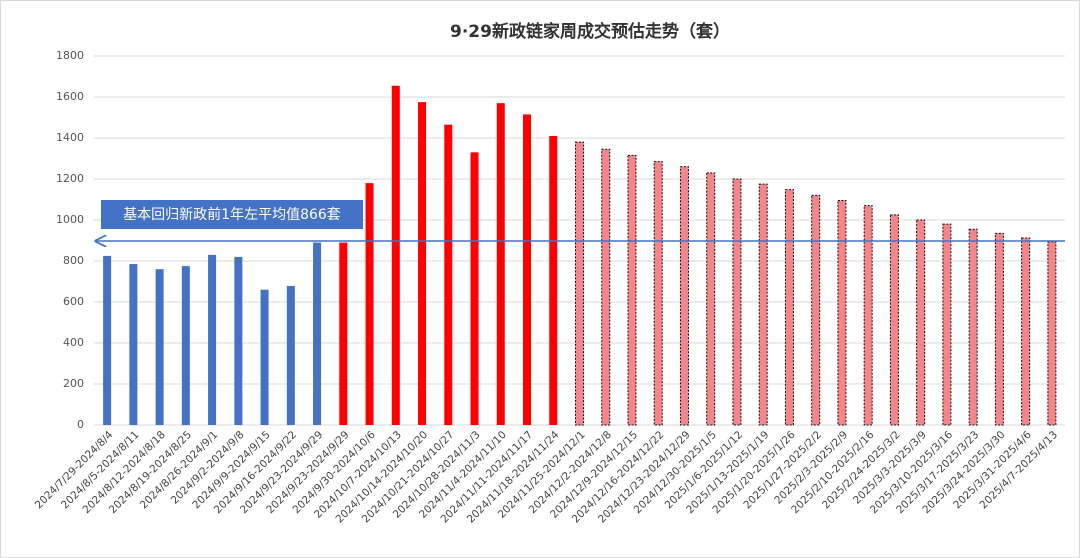 The height and width of the screenshot is (558, 1080). Describe the element at coordinates (73, 260) in the screenshot. I see `y-tick-label: 800` at that location.